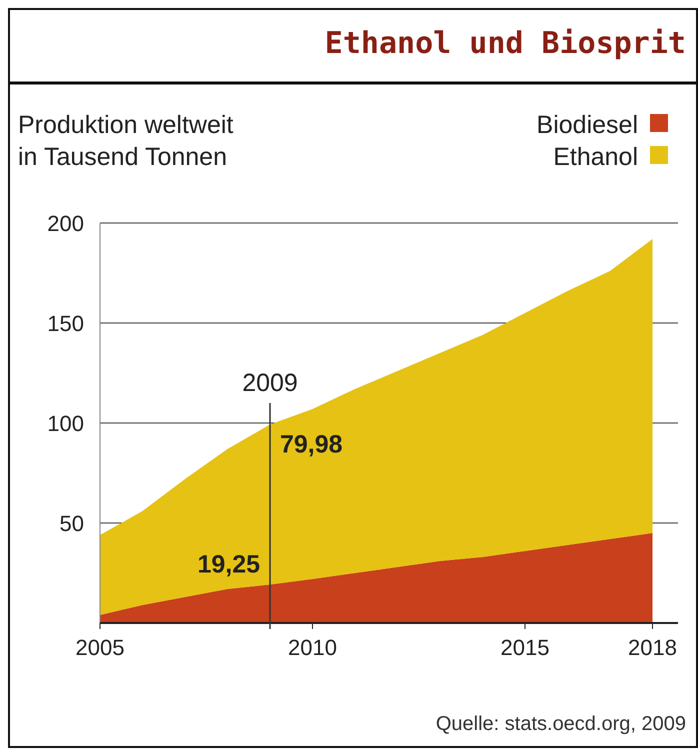 The image size is (698, 751). I want to click on chart-title: Ethanol und Biosprit, so click(505, 43).